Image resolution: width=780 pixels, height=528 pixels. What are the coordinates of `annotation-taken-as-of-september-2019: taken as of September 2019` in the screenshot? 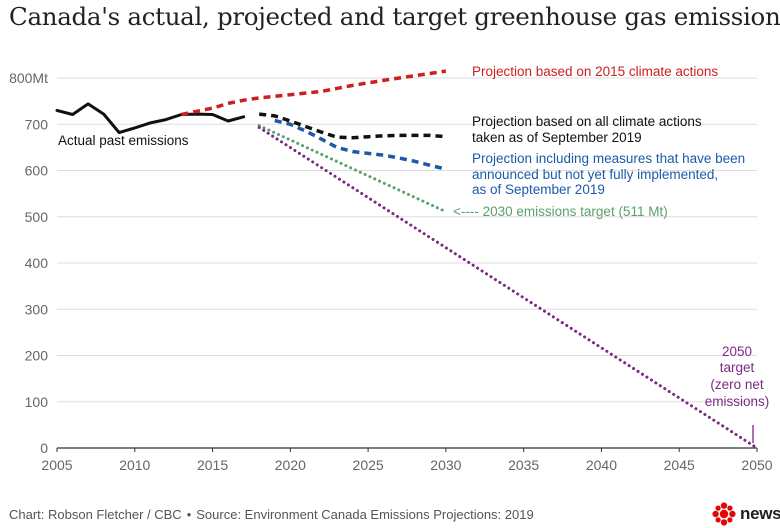 It's located at (557, 137).